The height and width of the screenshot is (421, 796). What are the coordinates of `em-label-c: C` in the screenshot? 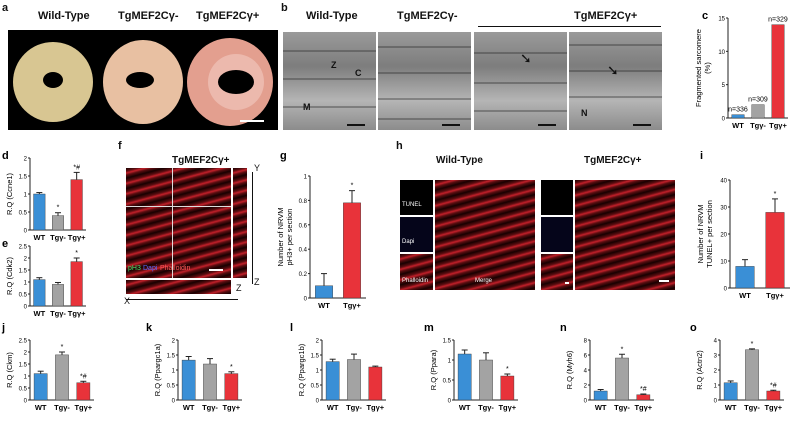 It's located at (358, 73).